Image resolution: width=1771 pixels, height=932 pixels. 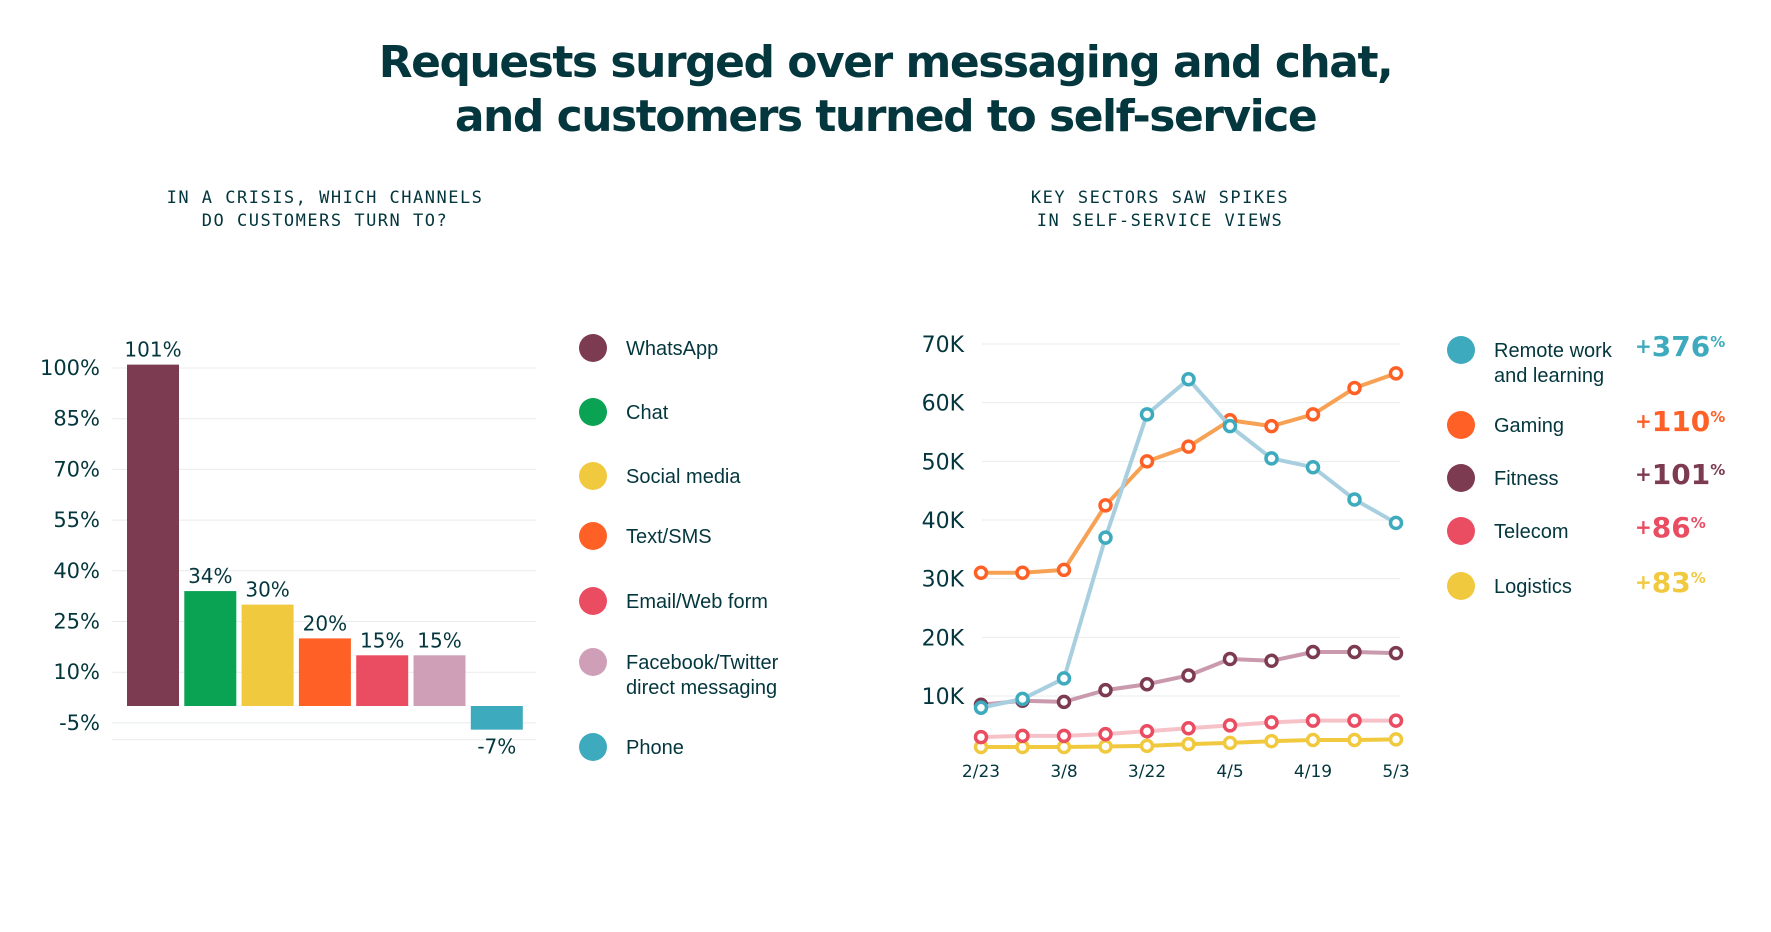 What do you see at coordinates (697, 602) in the screenshot?
I see `legend-label: Email/Web form` at bounding box center [697, 602].